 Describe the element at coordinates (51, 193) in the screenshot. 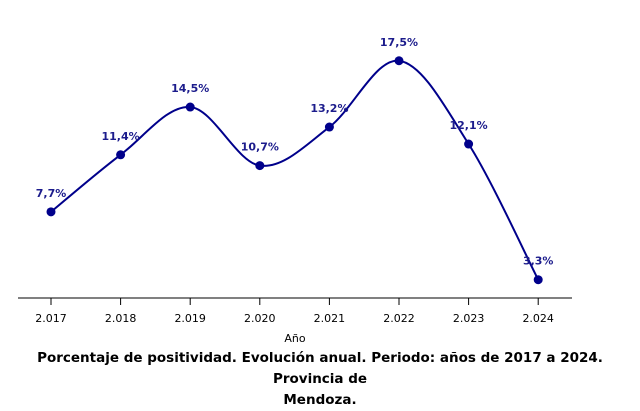

I see `data-label-2.017: 7,7%` at that location.